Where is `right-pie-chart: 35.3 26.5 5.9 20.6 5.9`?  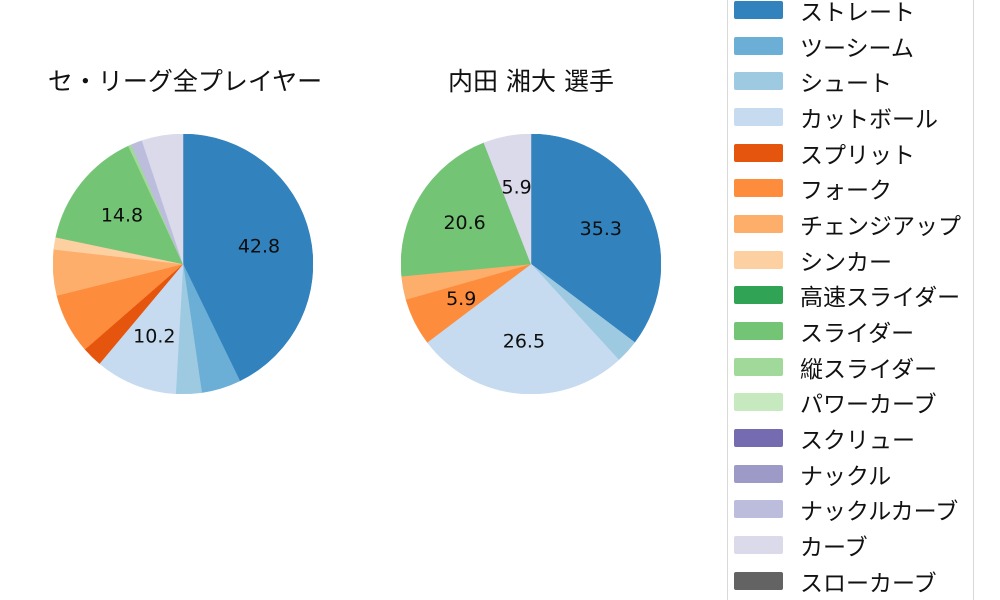
right-pie-chart: 35.3 26.5 5.9 20.6 5.9 is located at coordinates (531, 264).